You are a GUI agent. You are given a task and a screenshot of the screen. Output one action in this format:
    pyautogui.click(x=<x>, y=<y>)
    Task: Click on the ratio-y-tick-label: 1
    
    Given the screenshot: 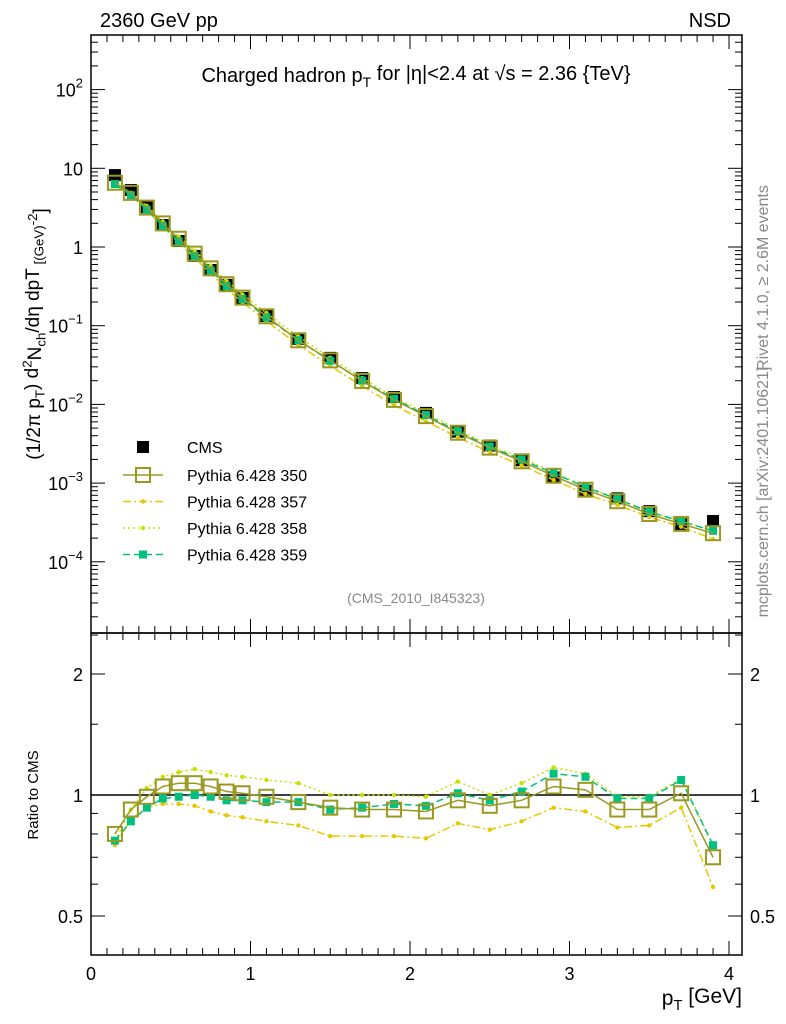 What is the action you would take?
    pyautogui.click(x=78, y=796)
    